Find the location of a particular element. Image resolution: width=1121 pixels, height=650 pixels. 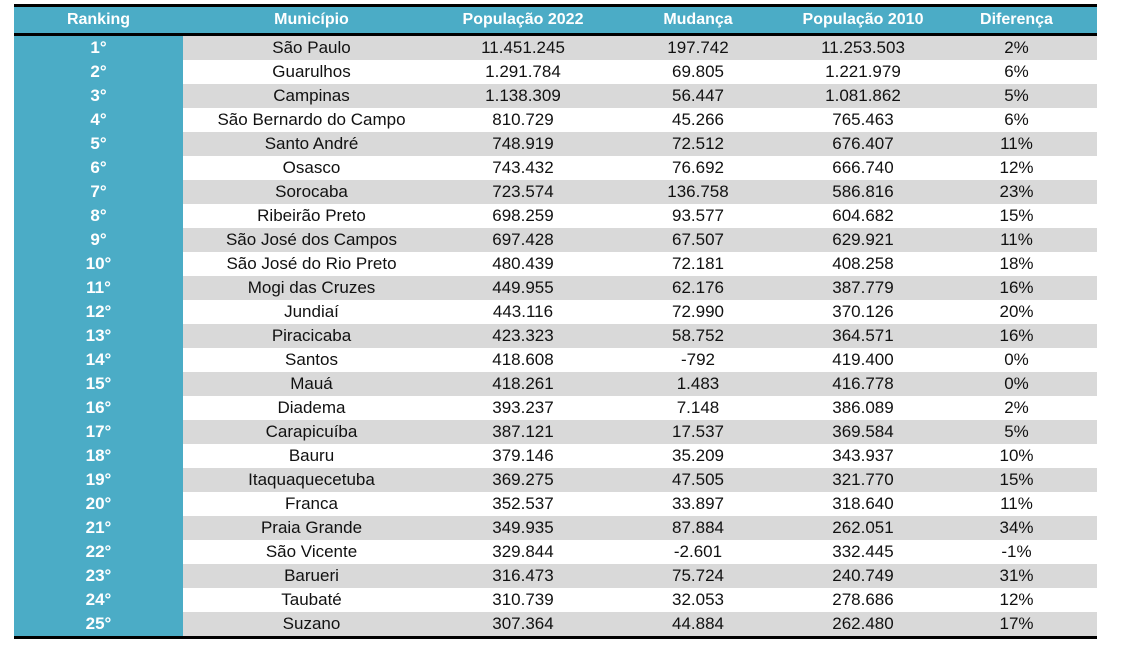

table-row: 8° Ribeirão Preto 698.259 93.577 604.682 15% is located at coordinates (555, 216).